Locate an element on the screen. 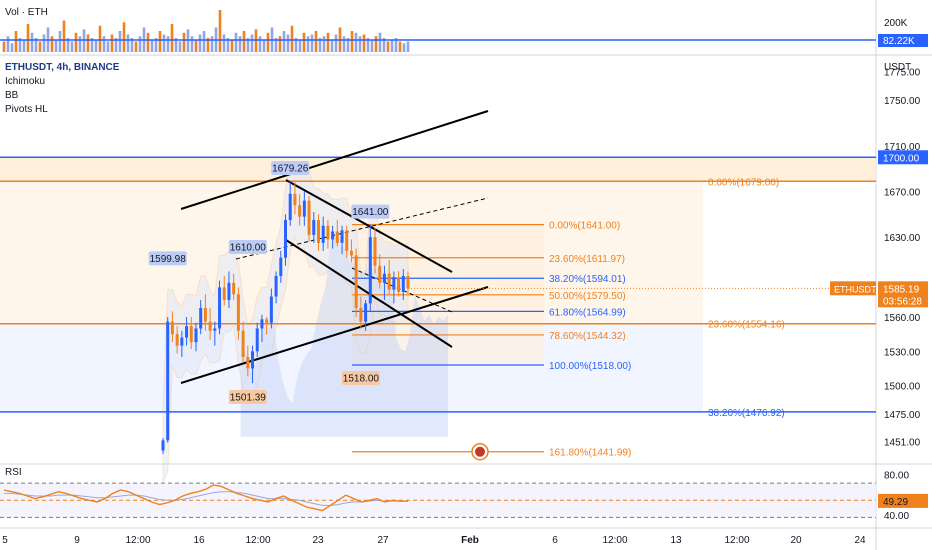 The image size is (932, 550). countdown-label: 03:56:28 is located at coordinates (902, 301).